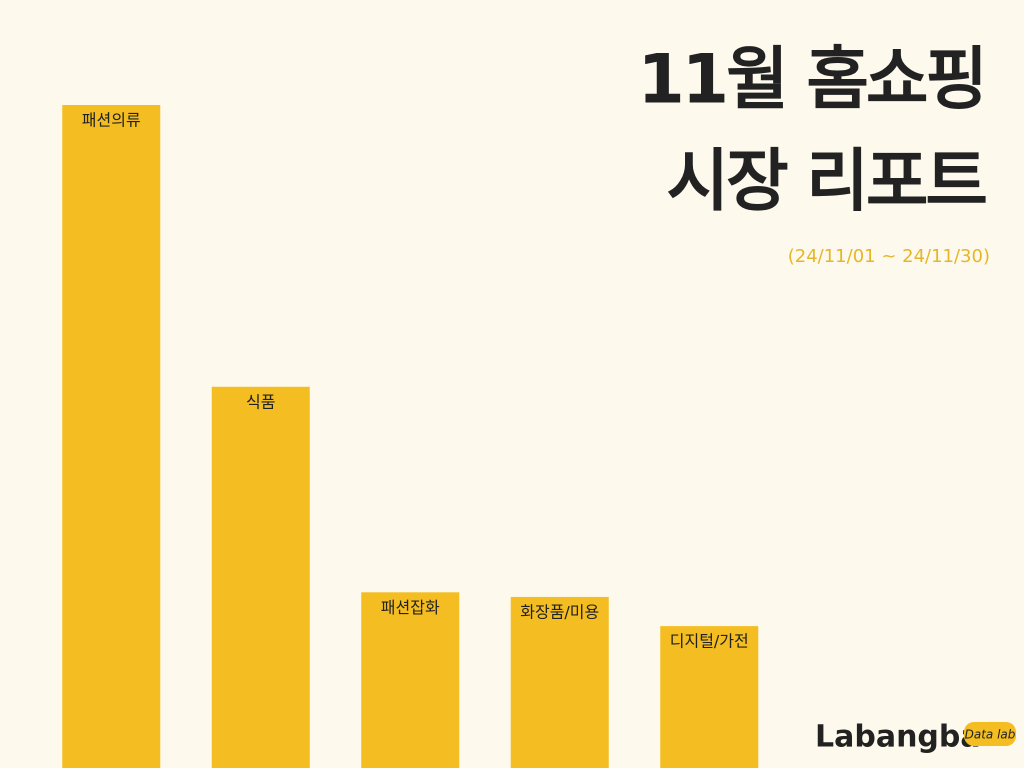  What do you see at coordinates (410, 607) in the screenshot?
I see `bar-label: 패션잡화` at bounding box center [410, 607].